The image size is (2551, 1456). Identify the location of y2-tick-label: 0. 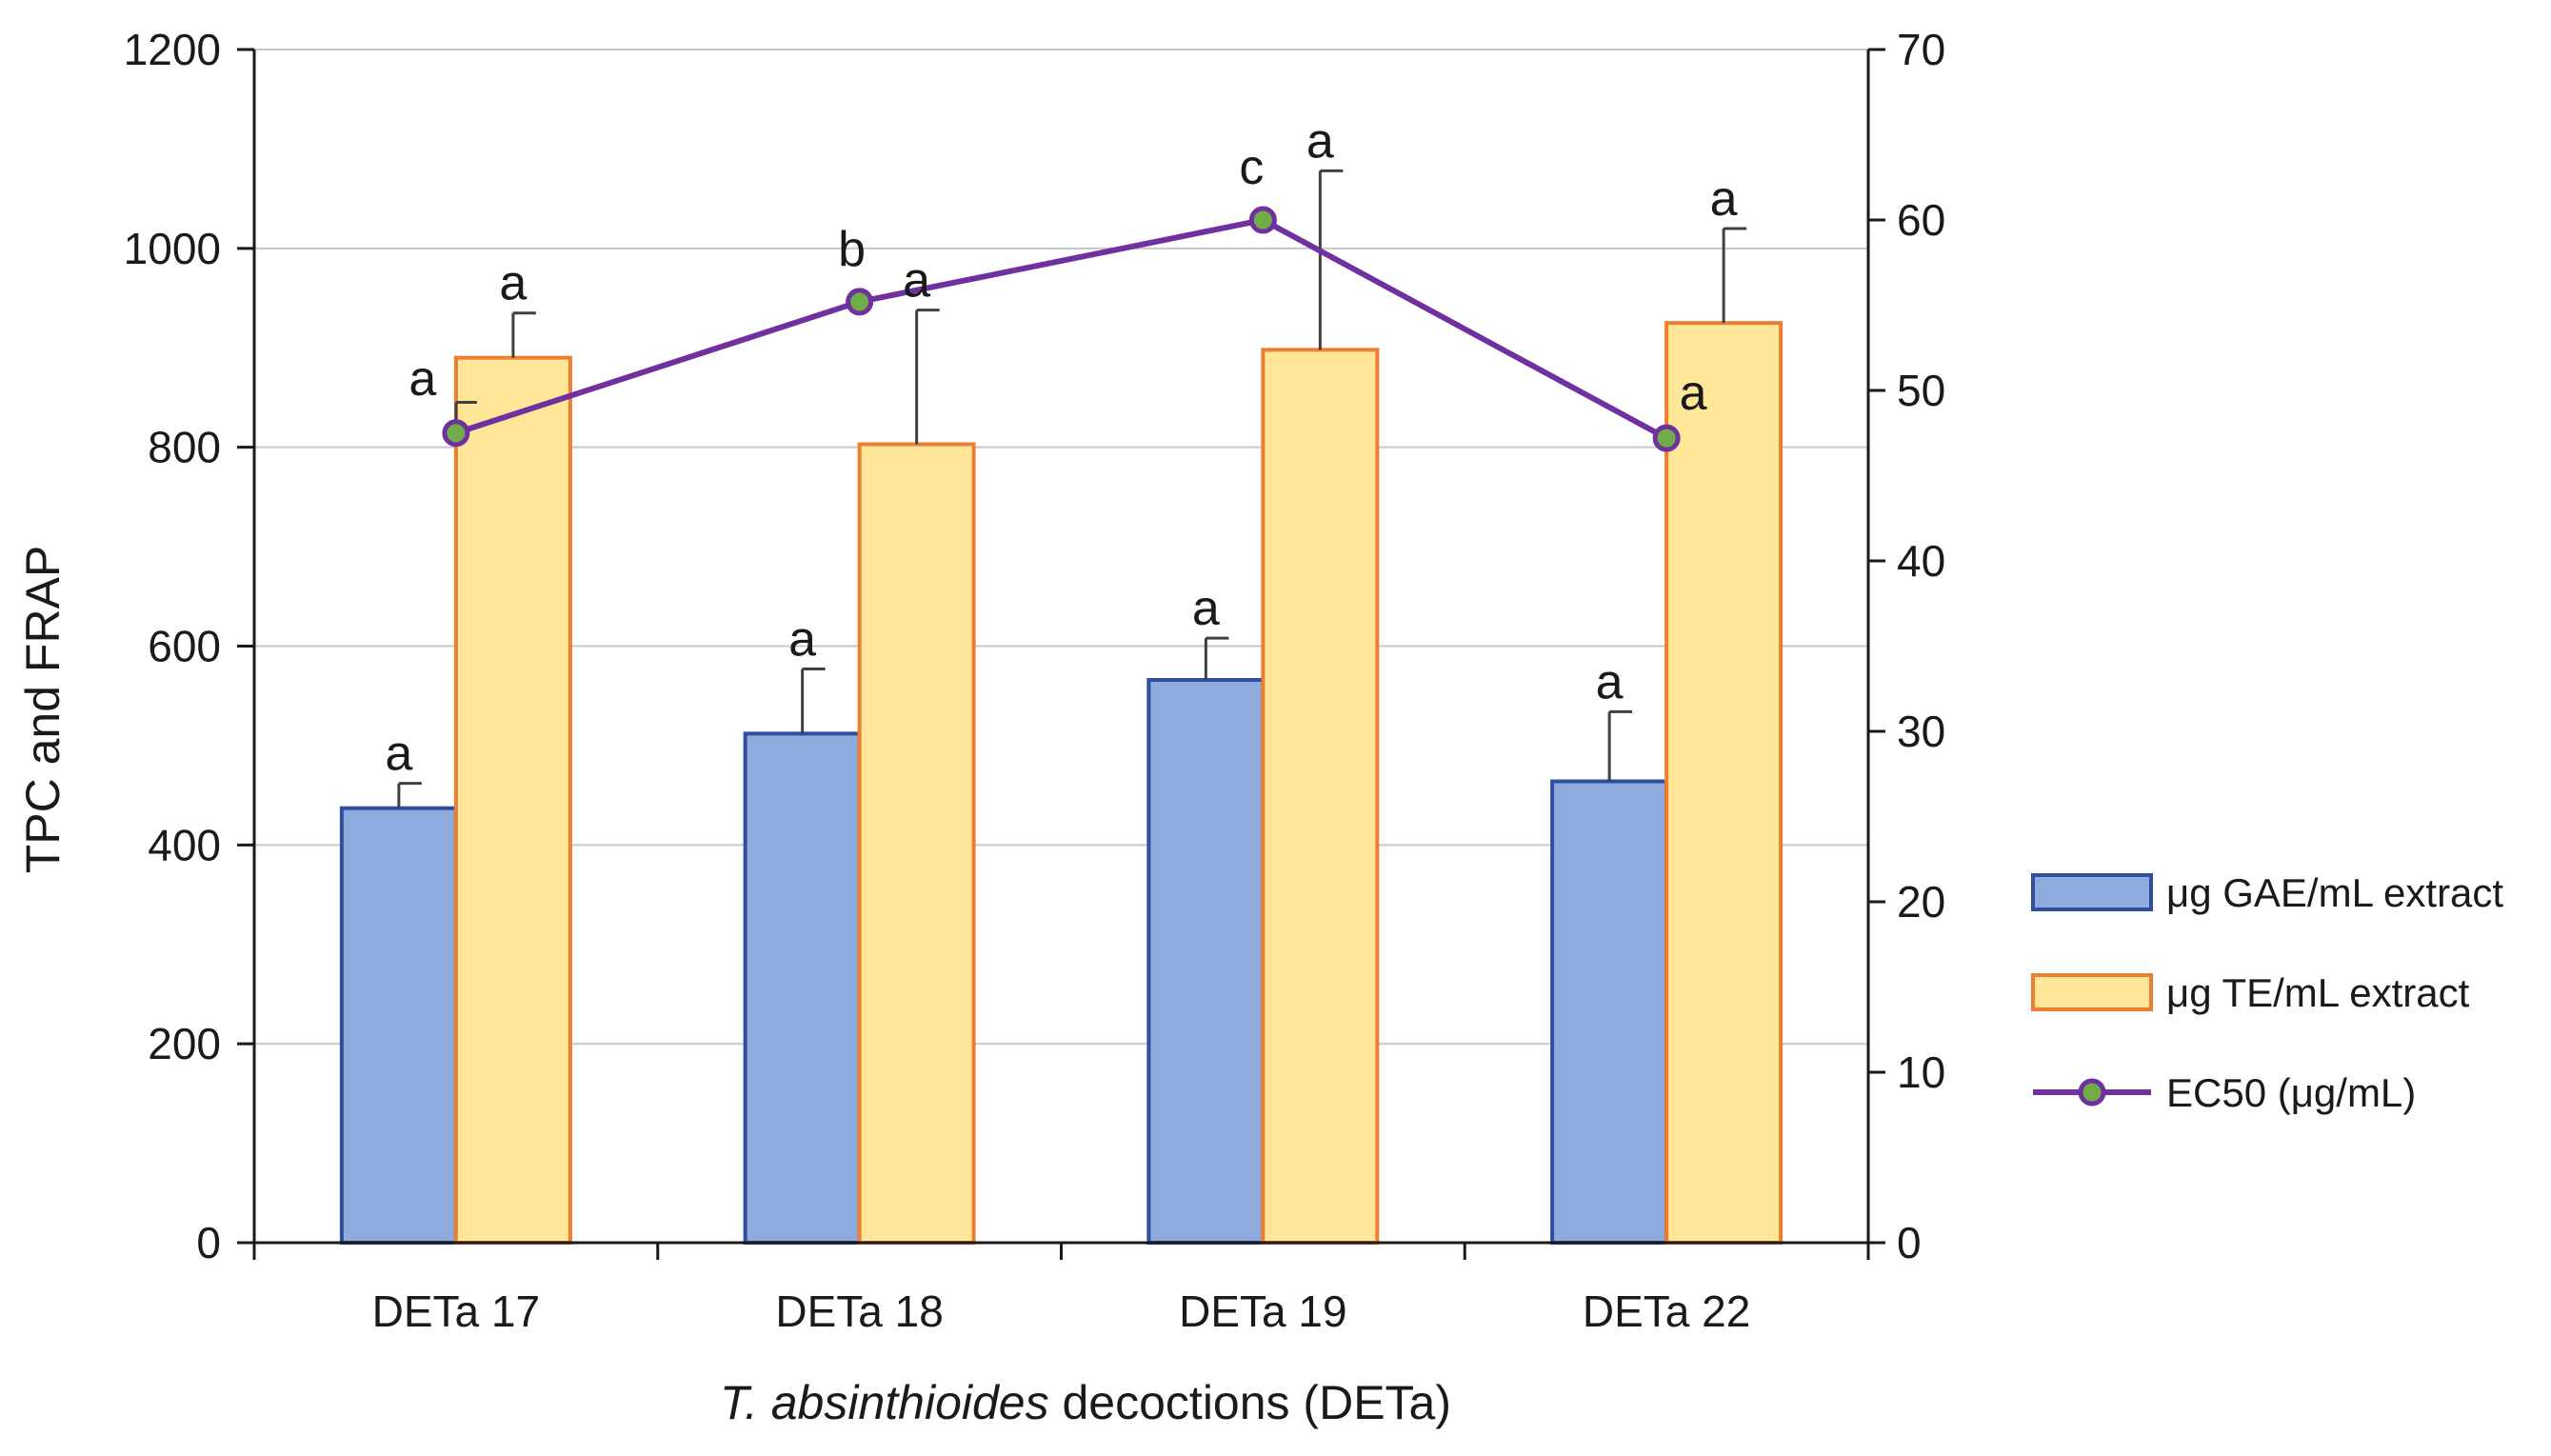
(1909, 1242).